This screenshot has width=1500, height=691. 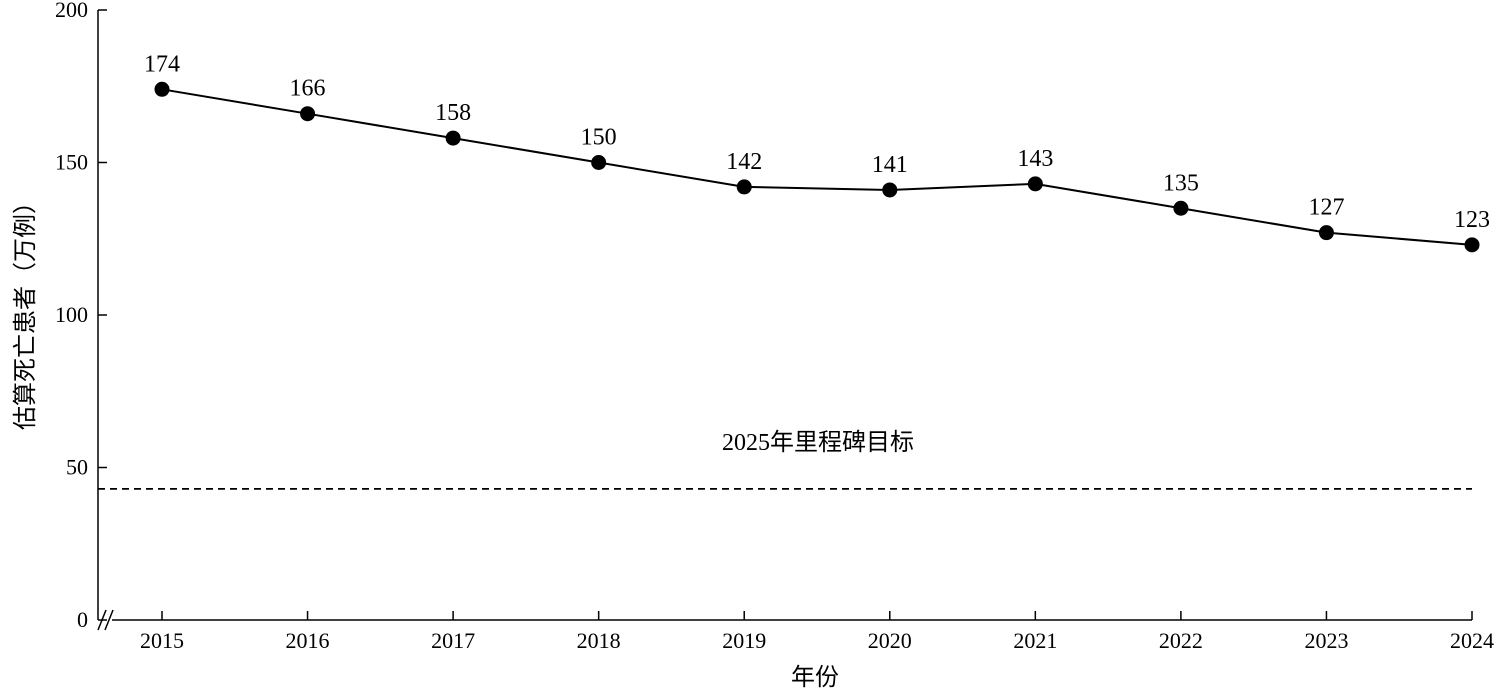 What do you see at coordinates (1035, 640) in the screenshot?
I see `x-tick-label: 2021` at bounding box center [1035, 640].